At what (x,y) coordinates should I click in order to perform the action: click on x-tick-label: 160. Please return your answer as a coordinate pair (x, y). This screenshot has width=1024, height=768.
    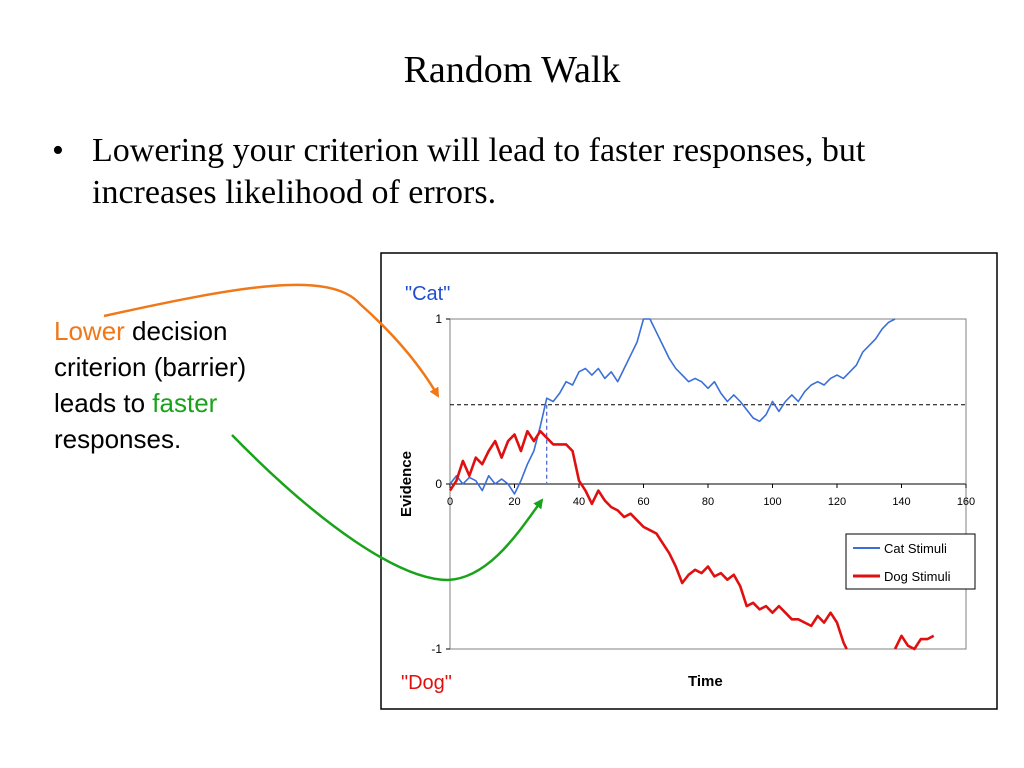
    Looking at the image, I should click on (966, 502).